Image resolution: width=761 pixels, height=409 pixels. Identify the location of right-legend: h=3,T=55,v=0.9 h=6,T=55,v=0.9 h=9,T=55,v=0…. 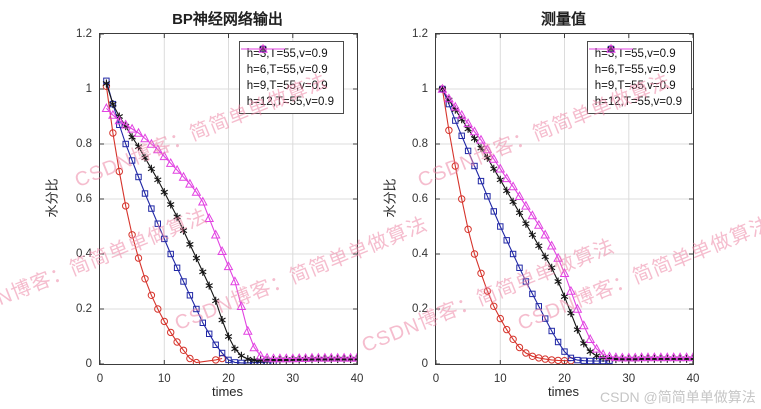
(639, 77).